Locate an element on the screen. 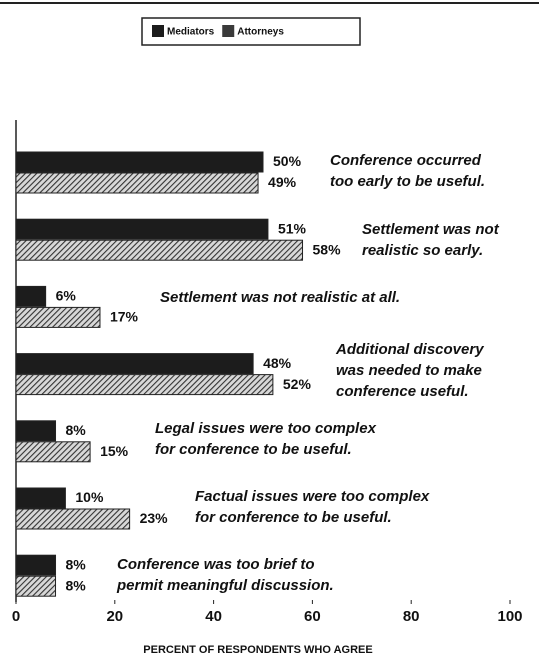 The width and height of the screenshot is (539, 660). category-label: realistic so early. is located at coordinates (422, 250).